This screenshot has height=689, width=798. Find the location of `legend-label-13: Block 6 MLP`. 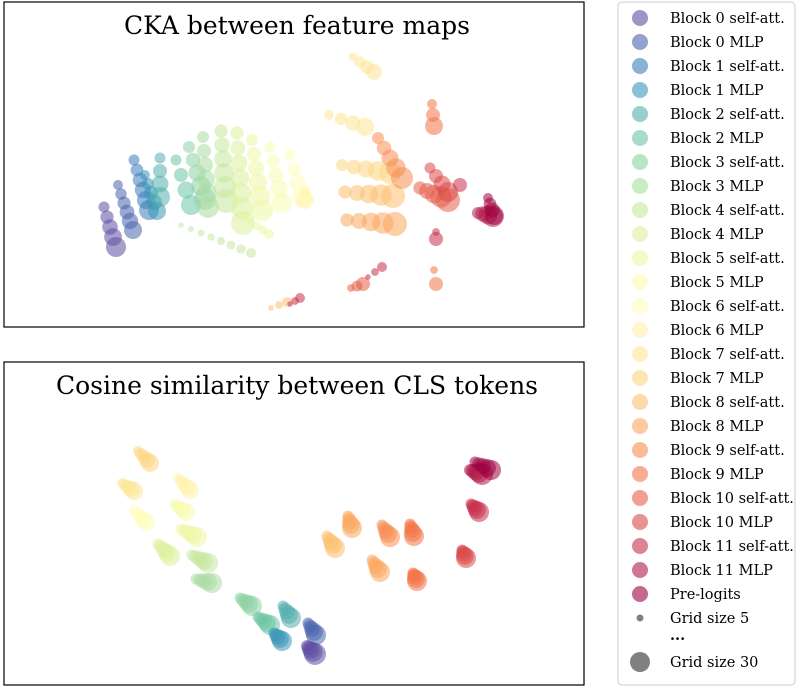

legend-label-13: Block 6 MLP is located at coordinates (717, 331).